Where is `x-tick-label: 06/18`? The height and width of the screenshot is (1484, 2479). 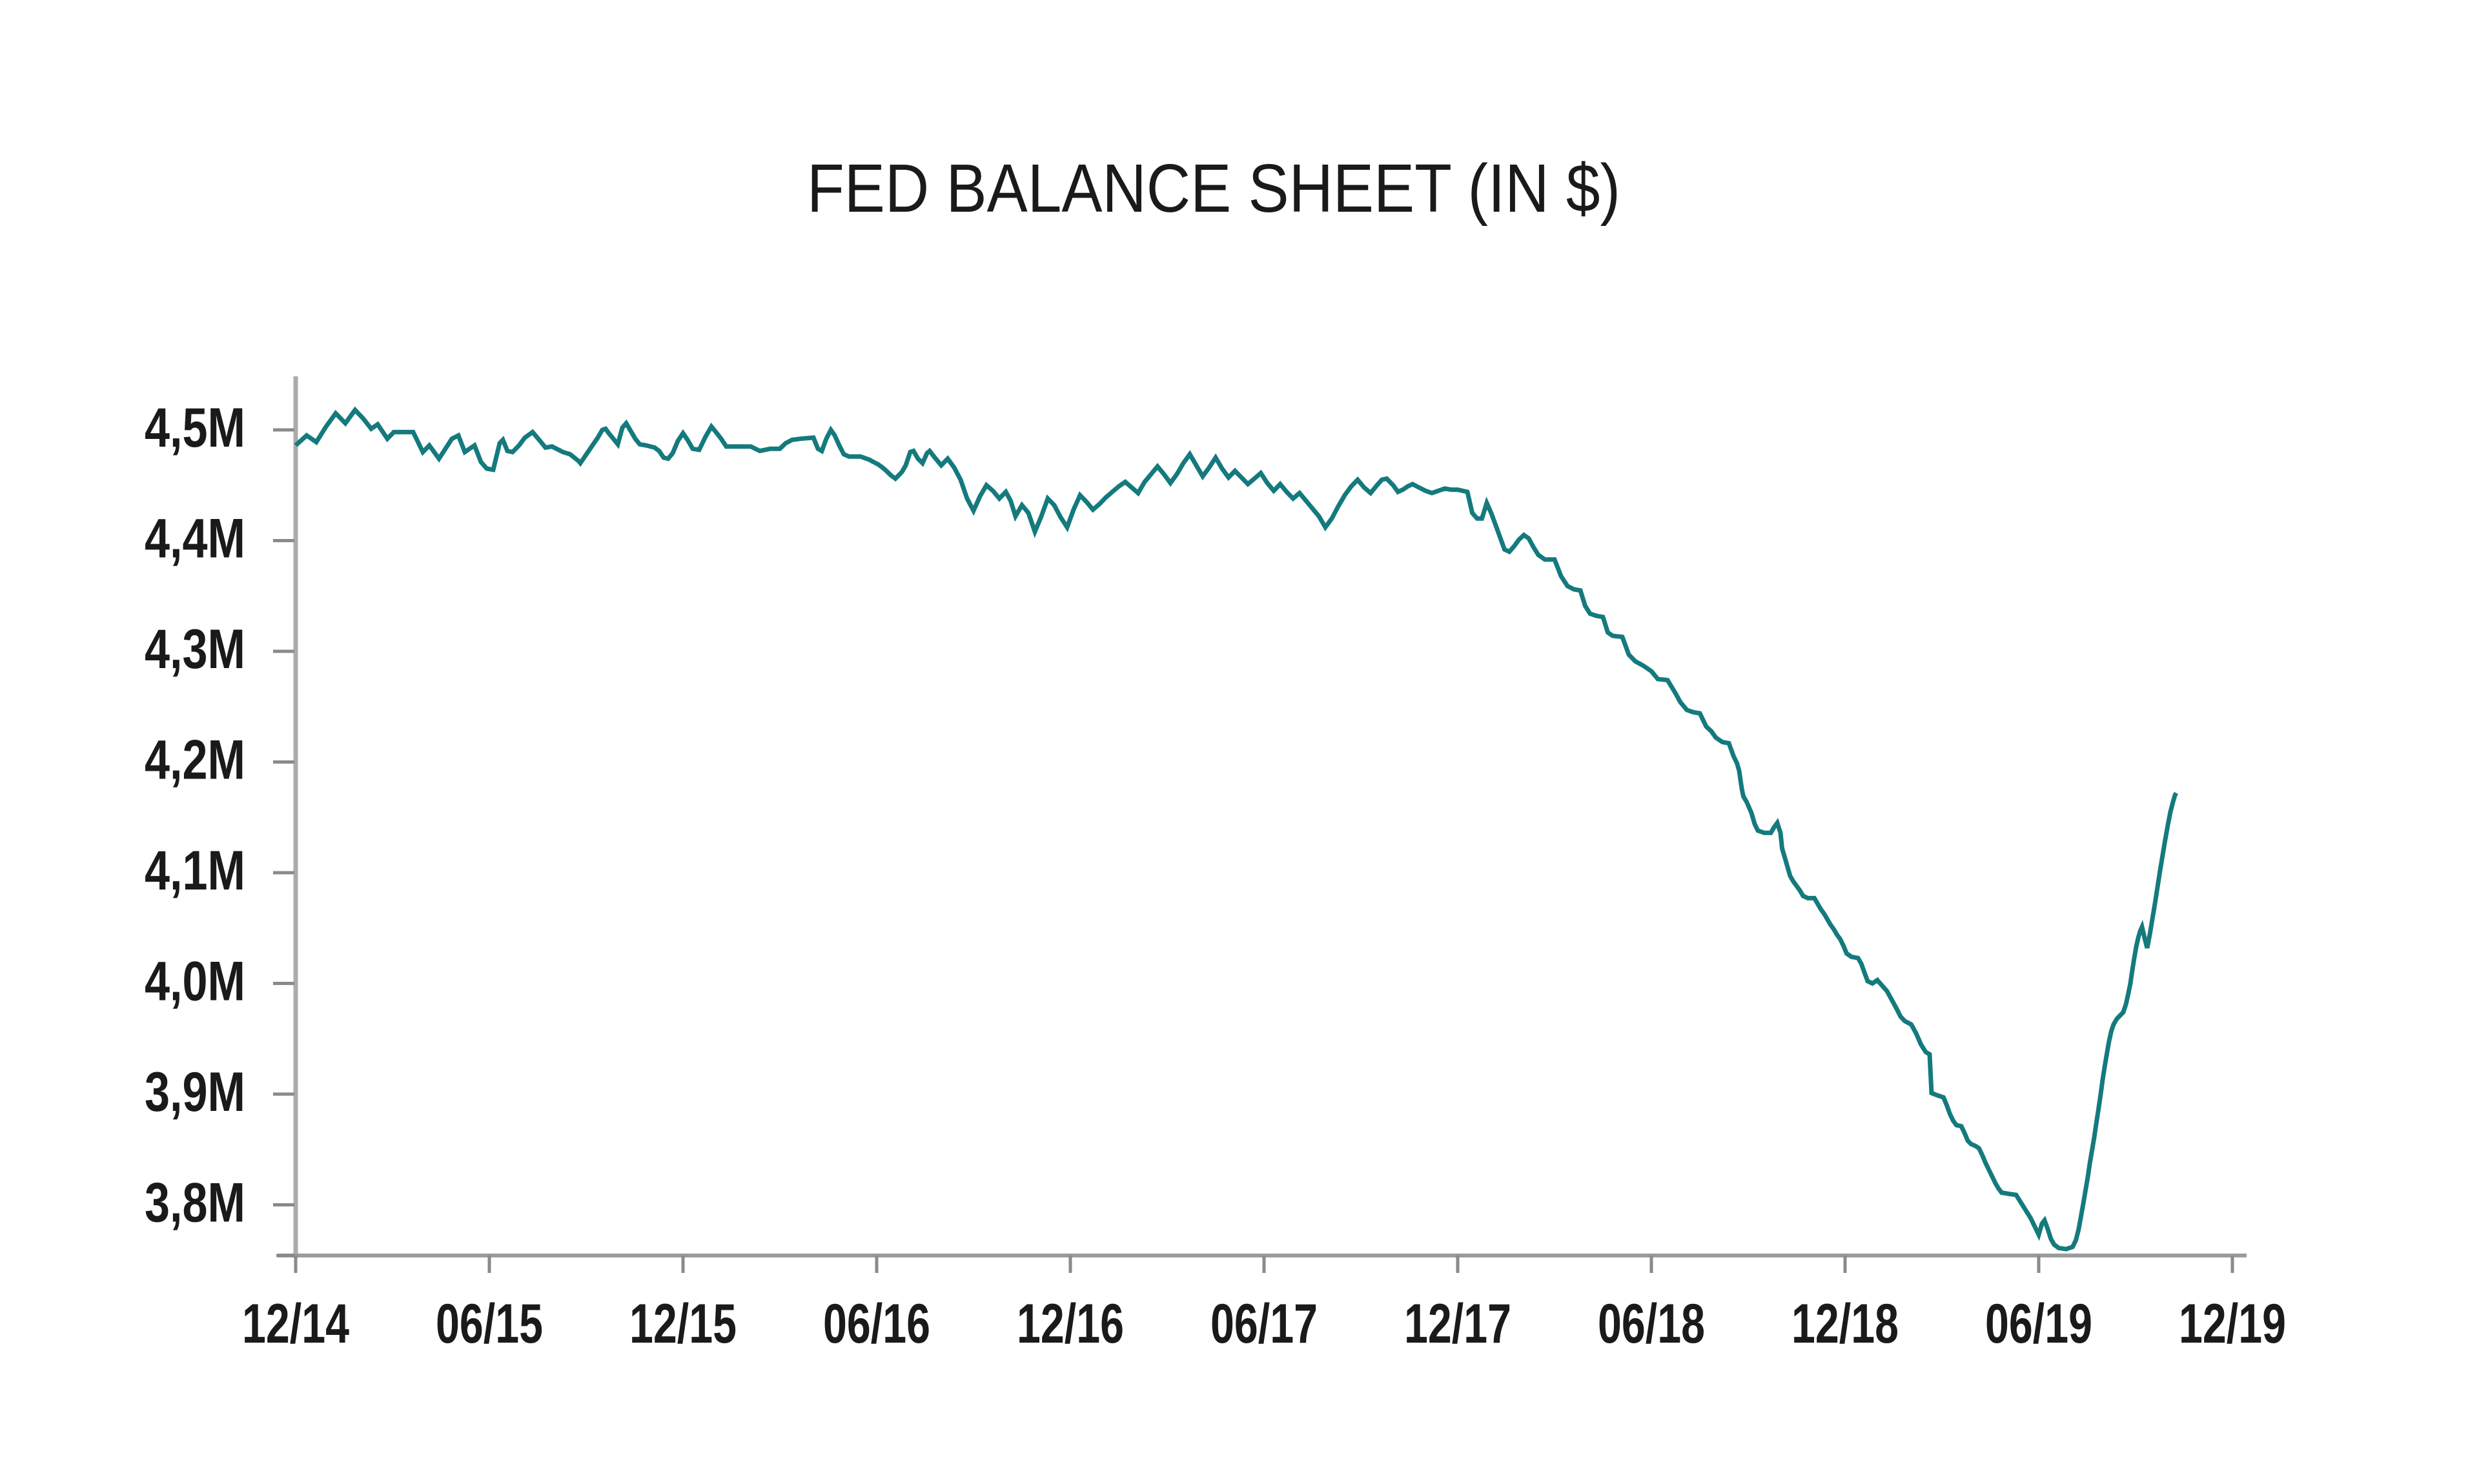
x-tick-label: 06/18 is located at coordinates (1651, 1324).